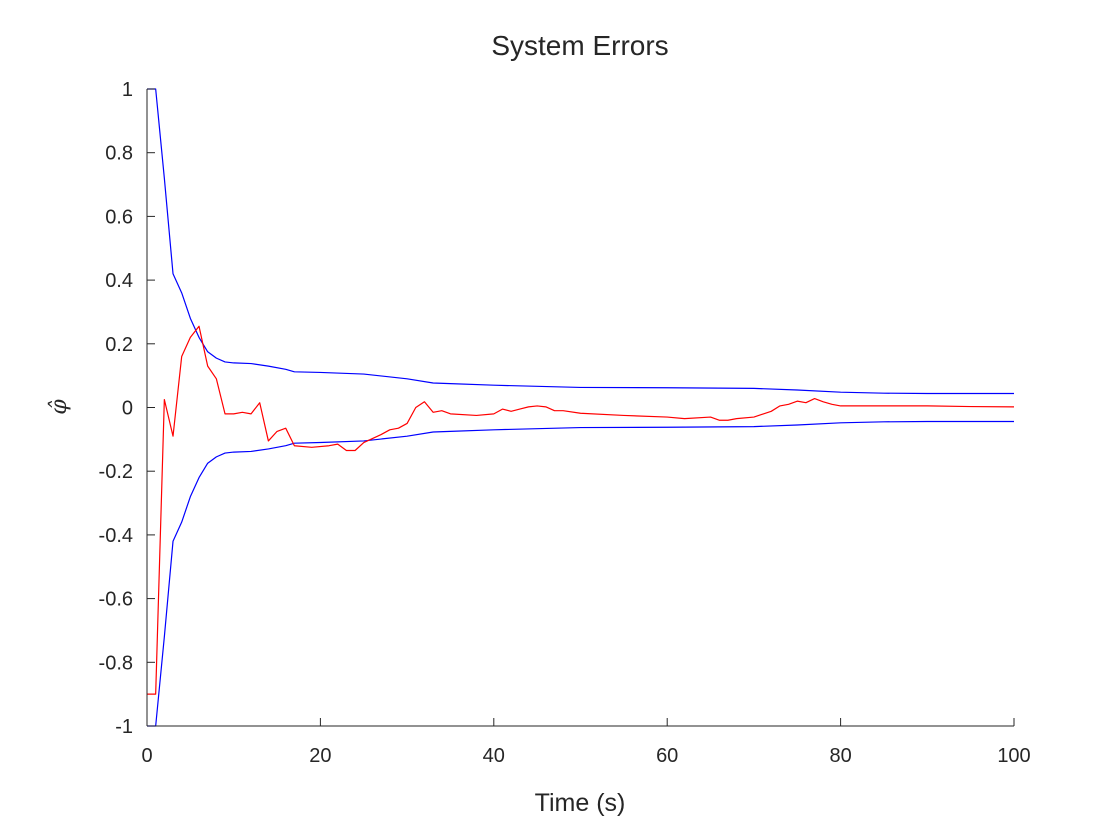 This screenshot has height=840, width=1120. What do you see at coordinates (119, 217) in the screenshot?
I see `y-tick-label: 0.6` at bounding box center [119, 217].